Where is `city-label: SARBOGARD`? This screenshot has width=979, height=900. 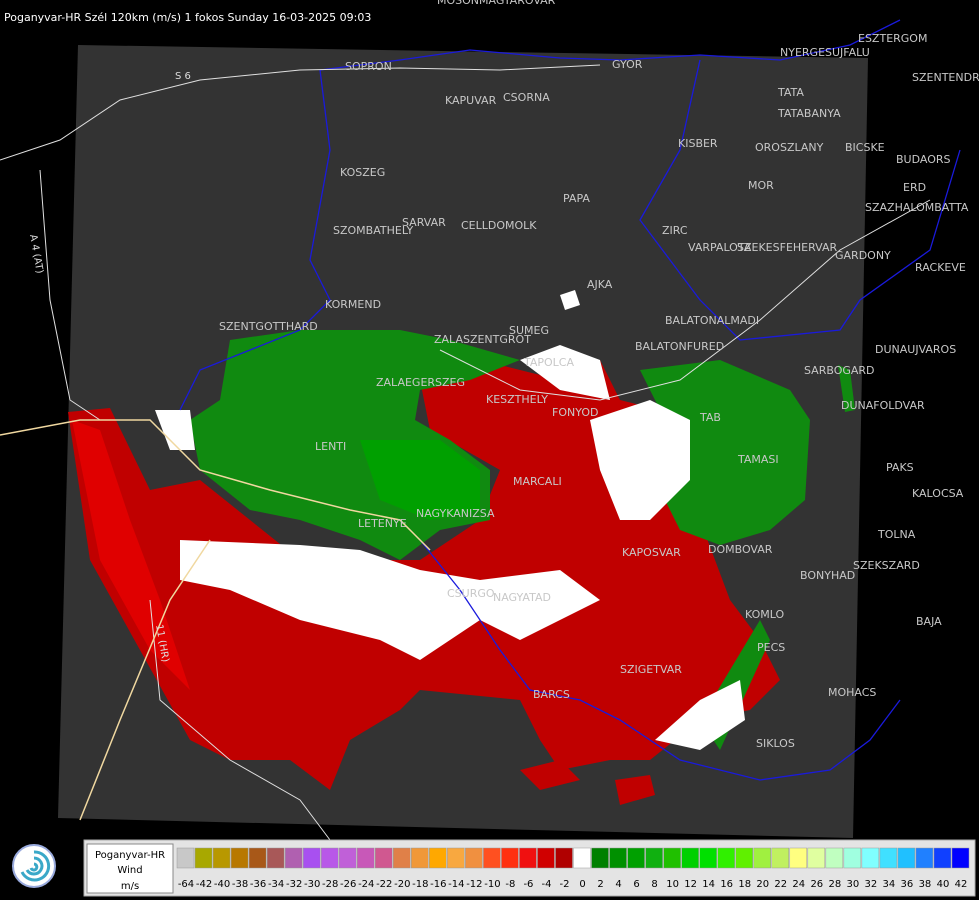
city-label: SARBOGARD is located at coordinates (839, 370).